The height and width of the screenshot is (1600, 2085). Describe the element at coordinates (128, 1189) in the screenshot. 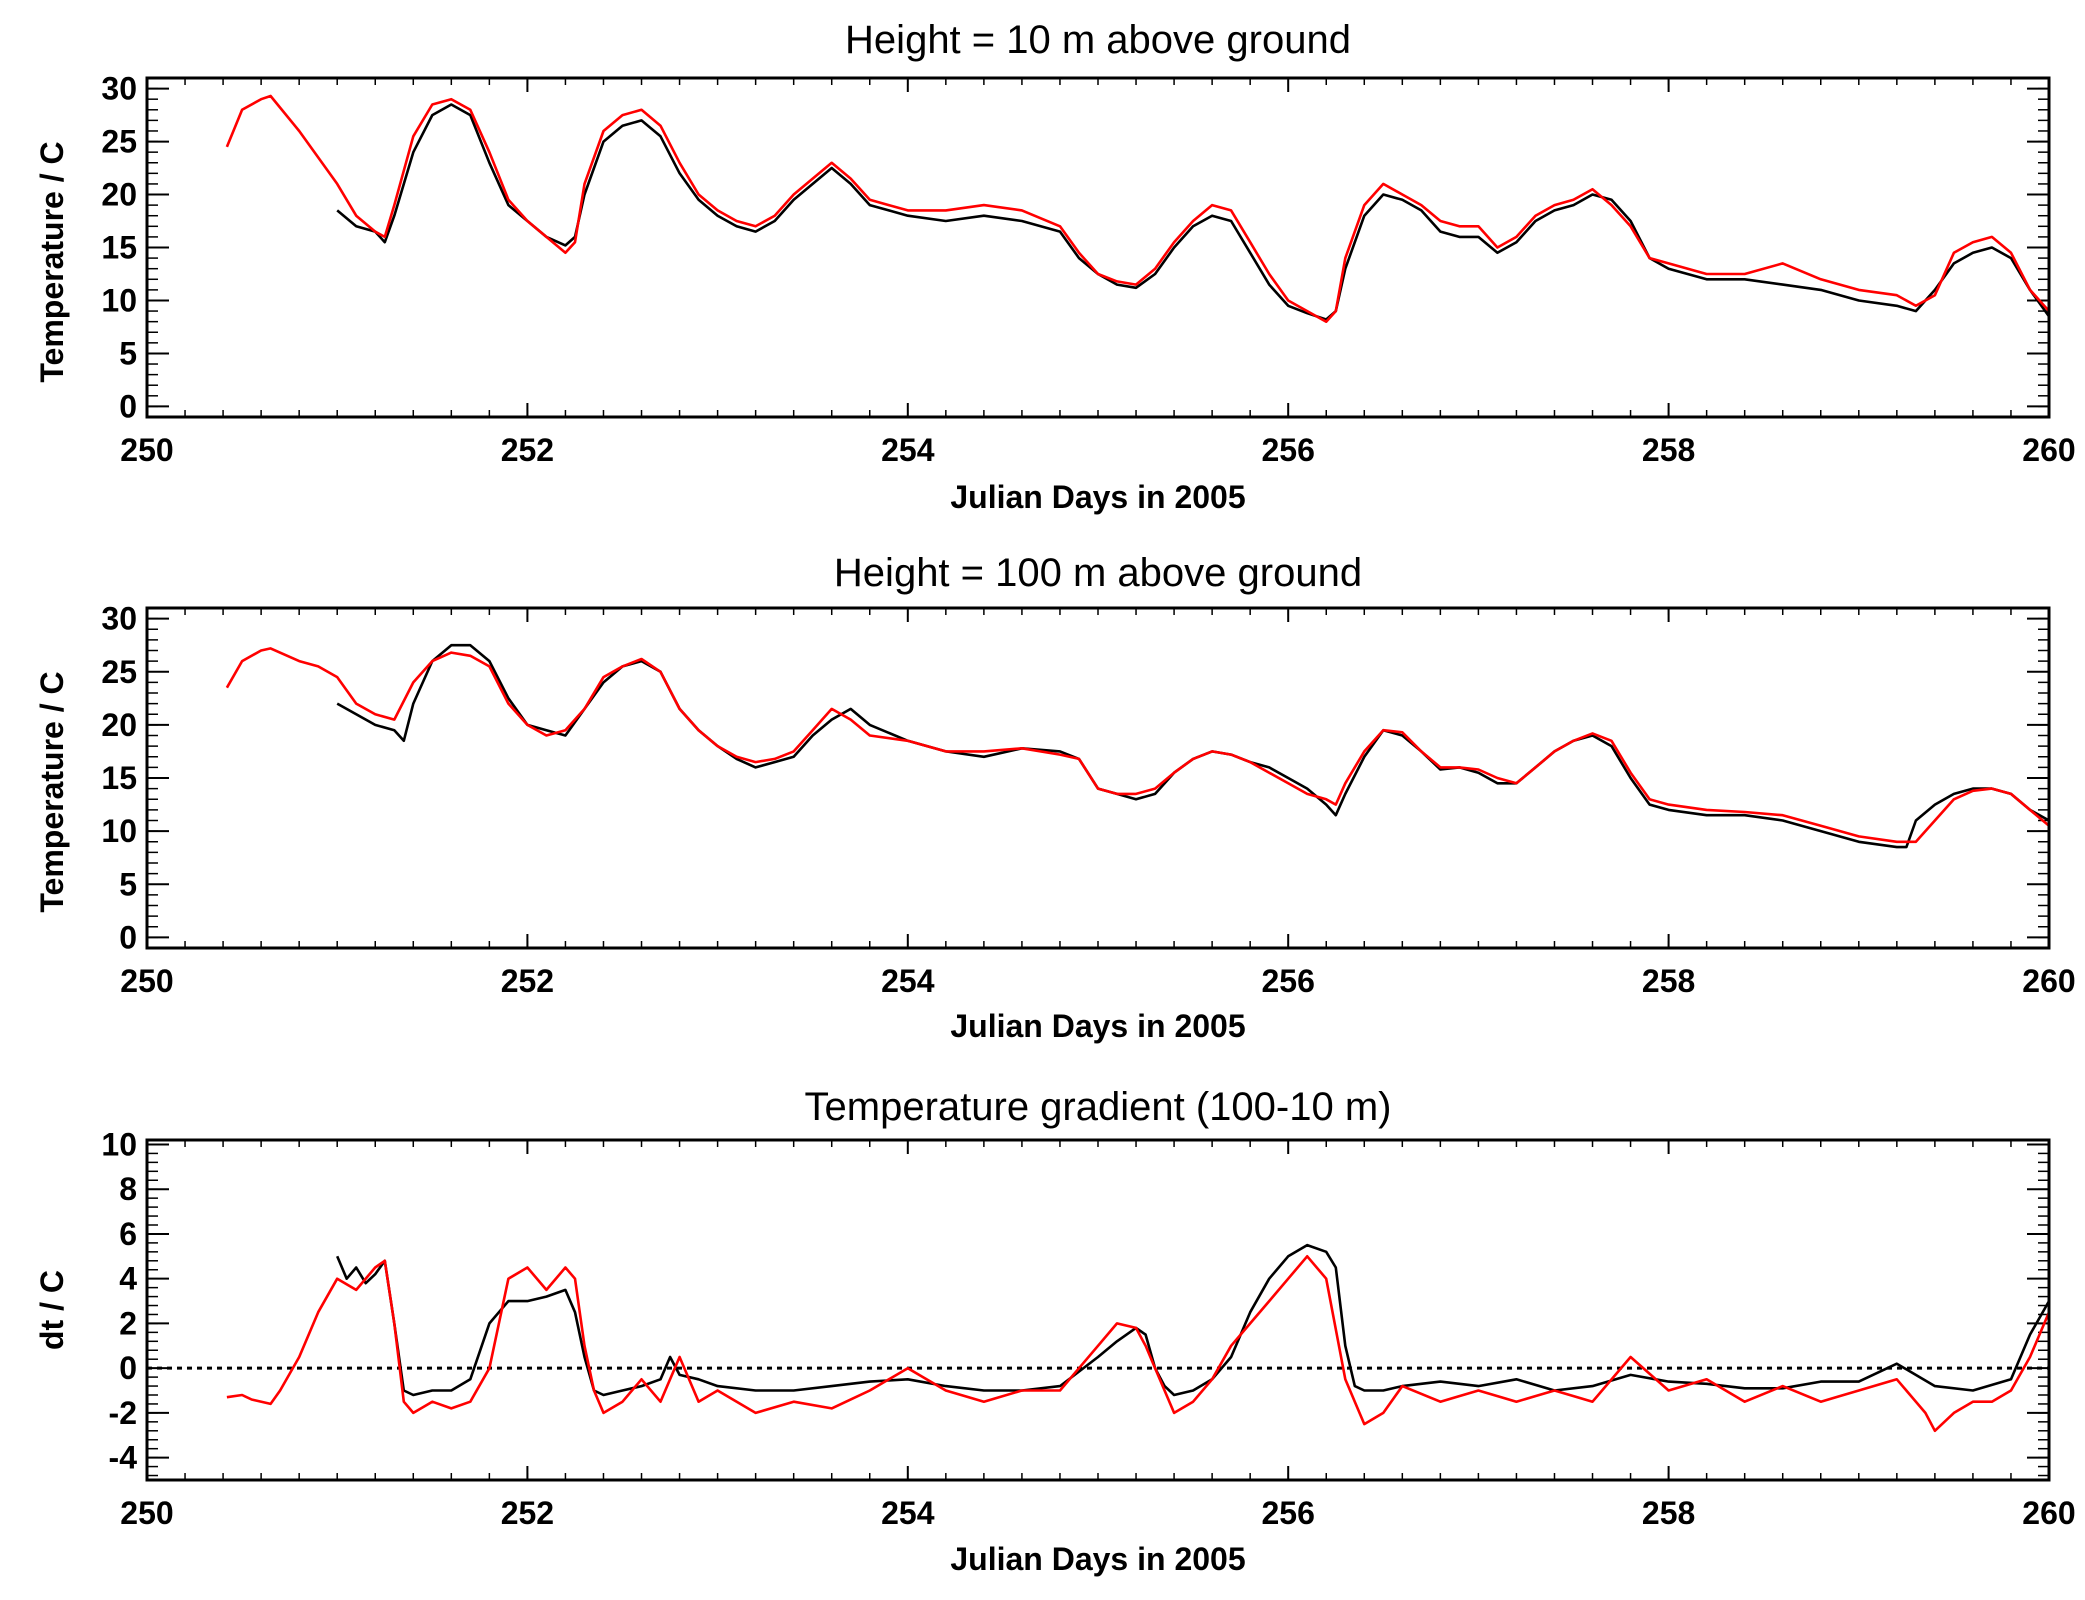

I see `y-tick-label: 8` at that location.